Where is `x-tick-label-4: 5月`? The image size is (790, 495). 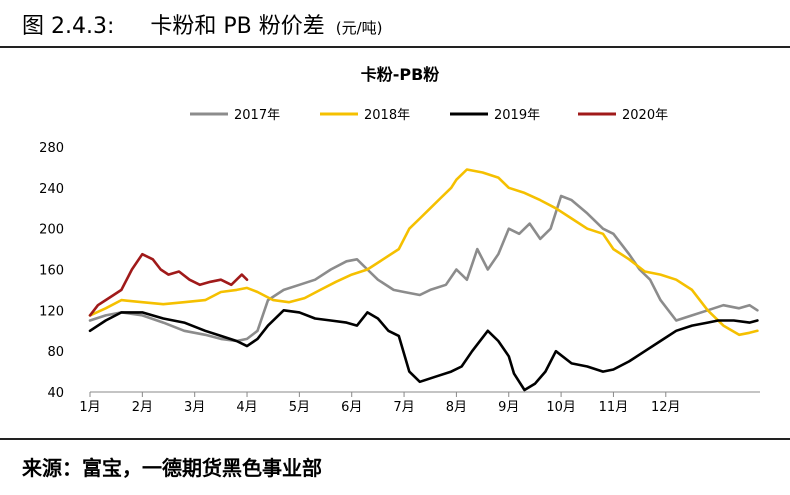
x-tick-label-4: 5月 is located at coordinates (299, 407).